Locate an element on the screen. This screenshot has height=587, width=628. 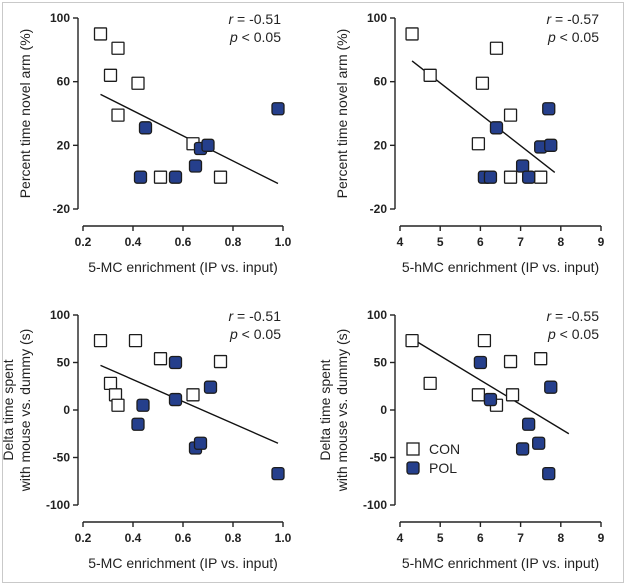
legend: CON POL is located at coordinates (433, 458).